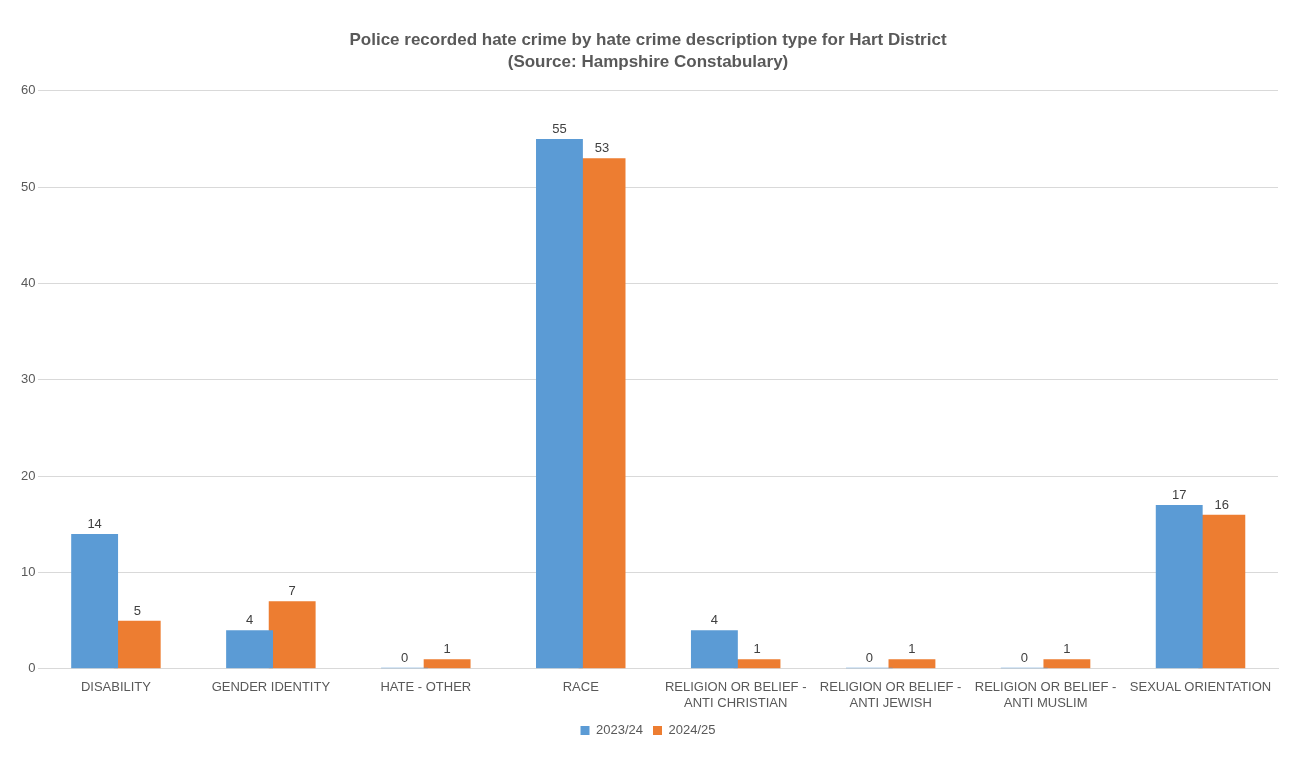  Describe the element at coordinates (28, 379) in the screenshot. I see `y-tick-label: 30` at that location.